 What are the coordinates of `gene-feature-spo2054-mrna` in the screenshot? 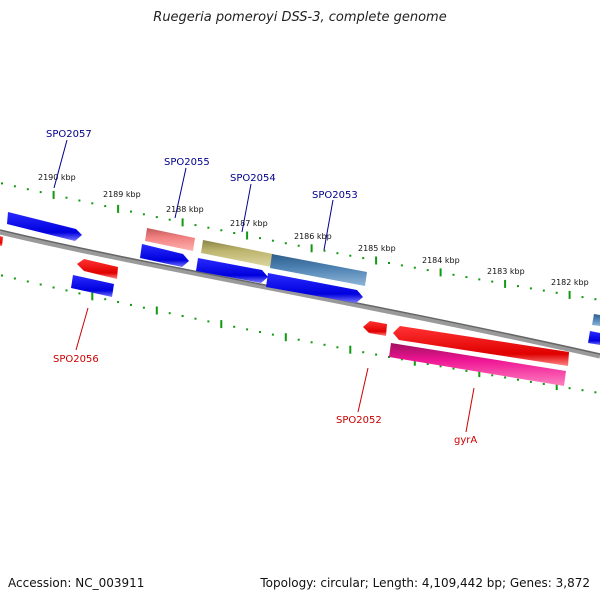 It's located at (237, 253).